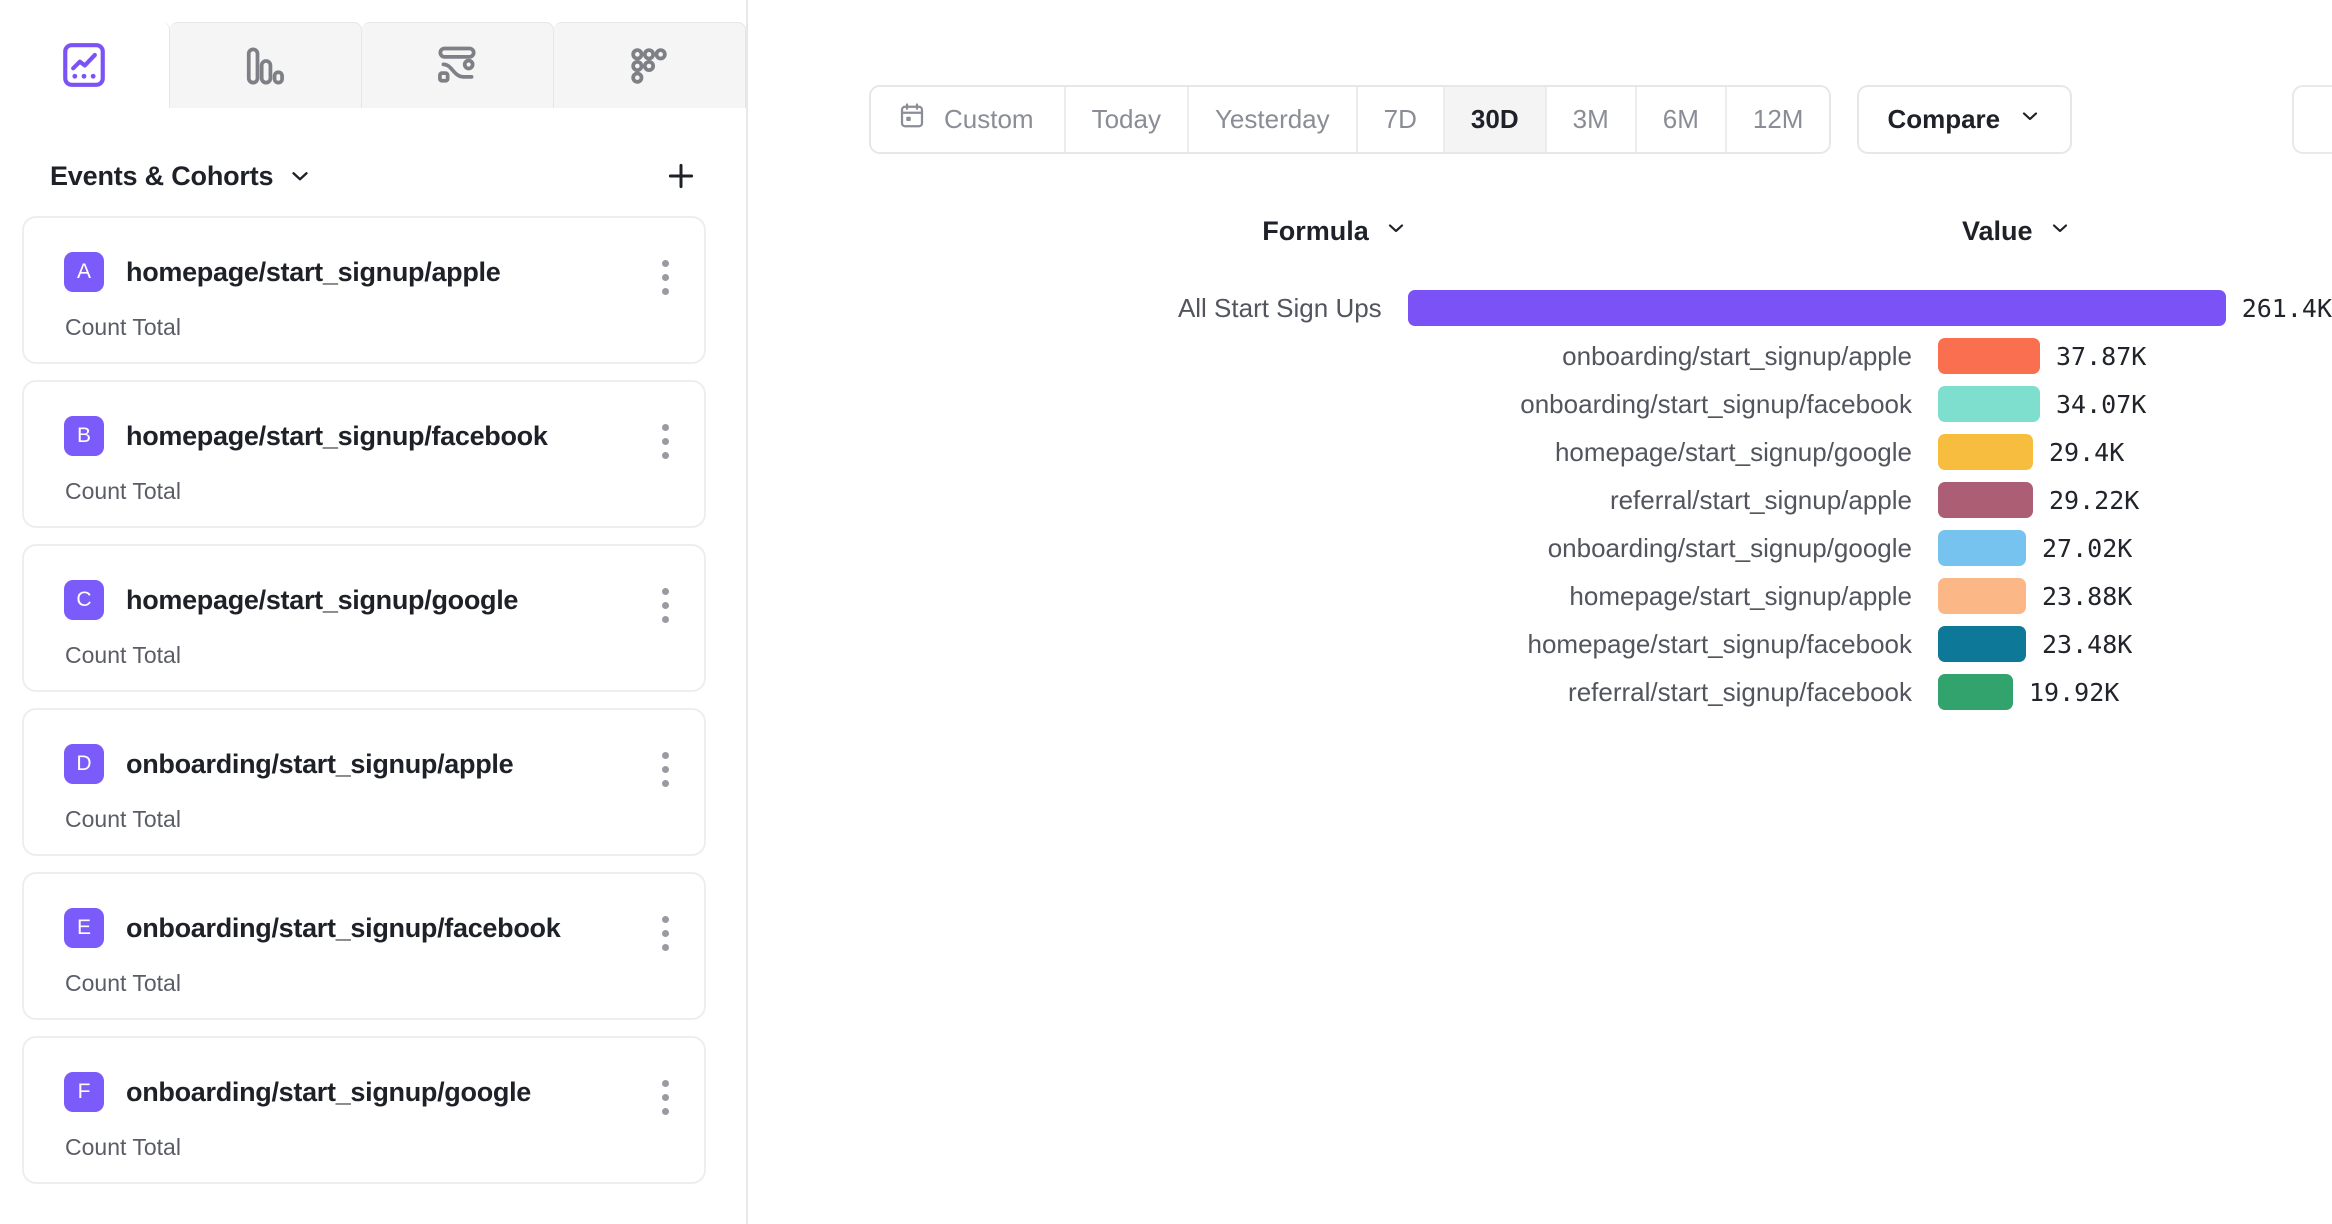 The image size is (2332, 1224). What do you see at coordinates (1315, 230) in the screenshot?
I see `formula-header-label: Formula` at bounding box center [1315, 230].